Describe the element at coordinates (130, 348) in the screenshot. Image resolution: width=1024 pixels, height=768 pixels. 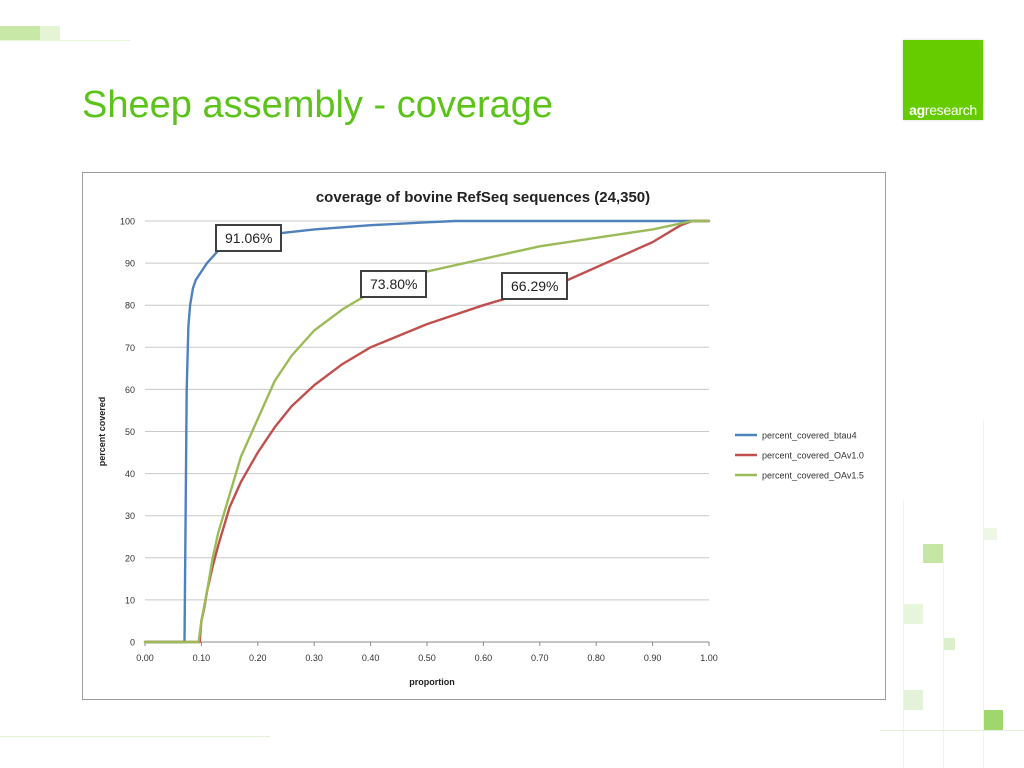
I see `y-tick-label: 70` at that location.